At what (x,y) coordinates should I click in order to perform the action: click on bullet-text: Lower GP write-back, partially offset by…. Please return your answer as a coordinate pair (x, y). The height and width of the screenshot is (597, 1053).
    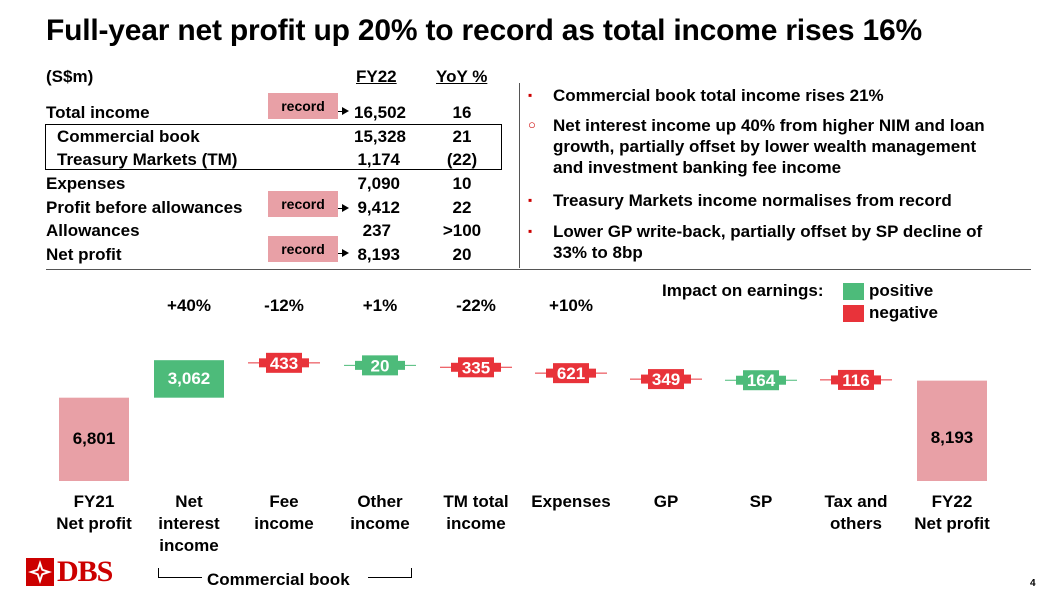
    Looking at the image, I should click on (768, 242).